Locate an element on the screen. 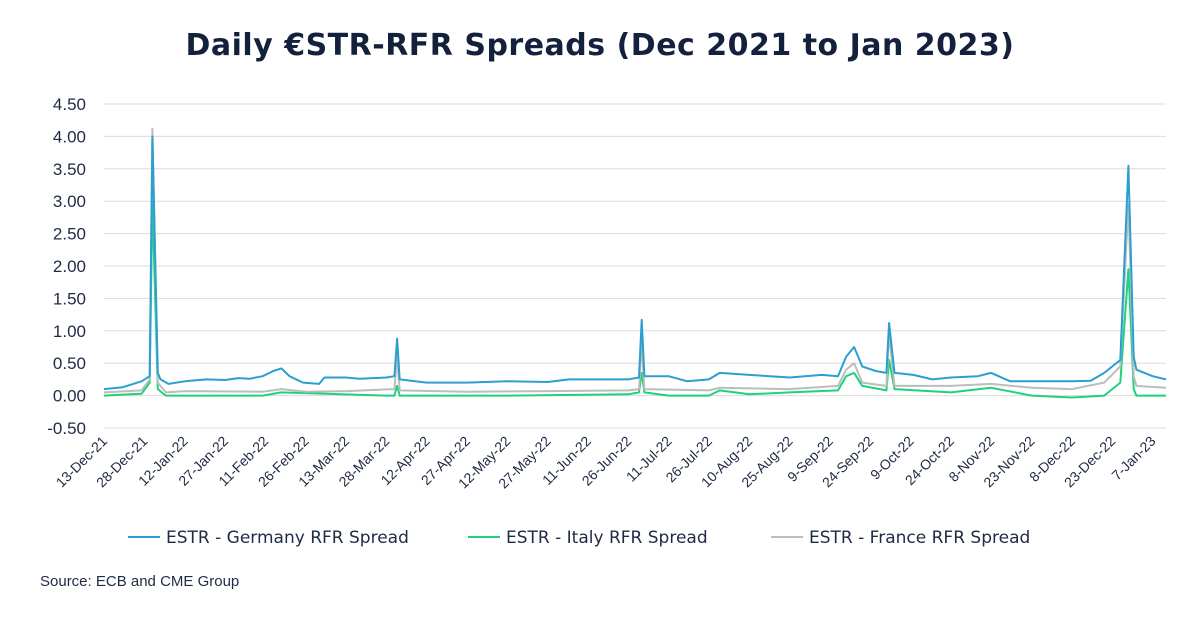 This screenshot has height=627, width=1200. y-tick-label: 0.50 is located at coordinates (69, 363).